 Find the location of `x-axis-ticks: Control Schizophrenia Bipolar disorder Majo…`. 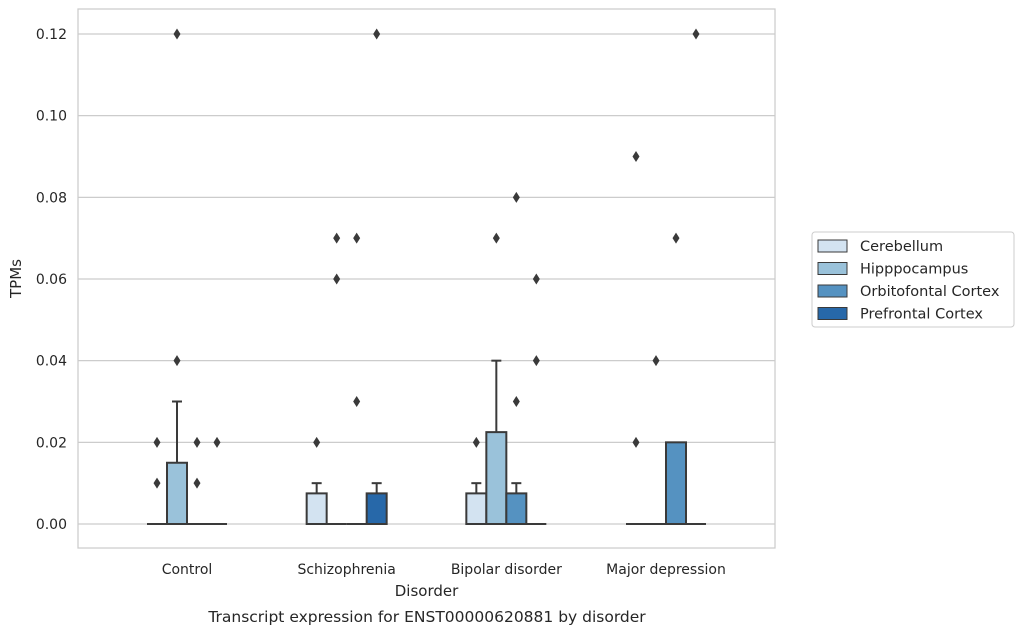

x-axis-ticks: Control Schizophrenia Bipolar disorder Majo… is located at coordinates (444, 570).